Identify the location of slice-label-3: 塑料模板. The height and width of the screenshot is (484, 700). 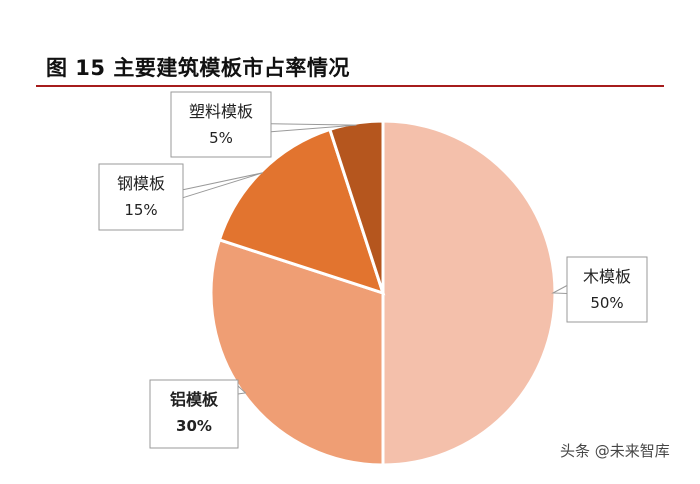
(221, 111).